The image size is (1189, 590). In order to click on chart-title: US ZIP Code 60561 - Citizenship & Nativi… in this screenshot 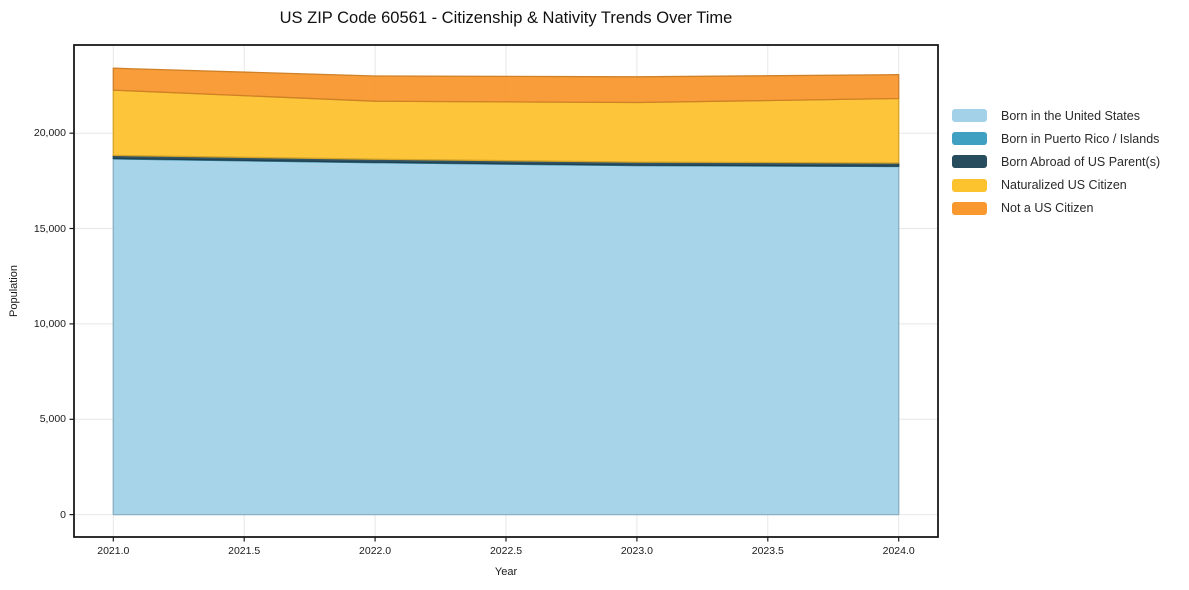, I will do `click(506, 18)`.